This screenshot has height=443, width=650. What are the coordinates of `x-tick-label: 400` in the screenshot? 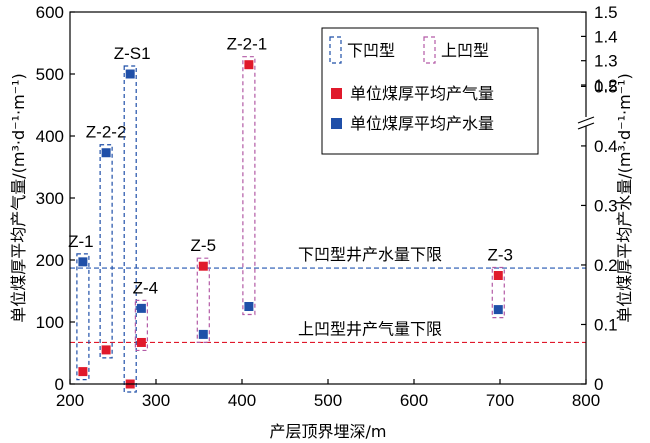 It's located at (242, 400).